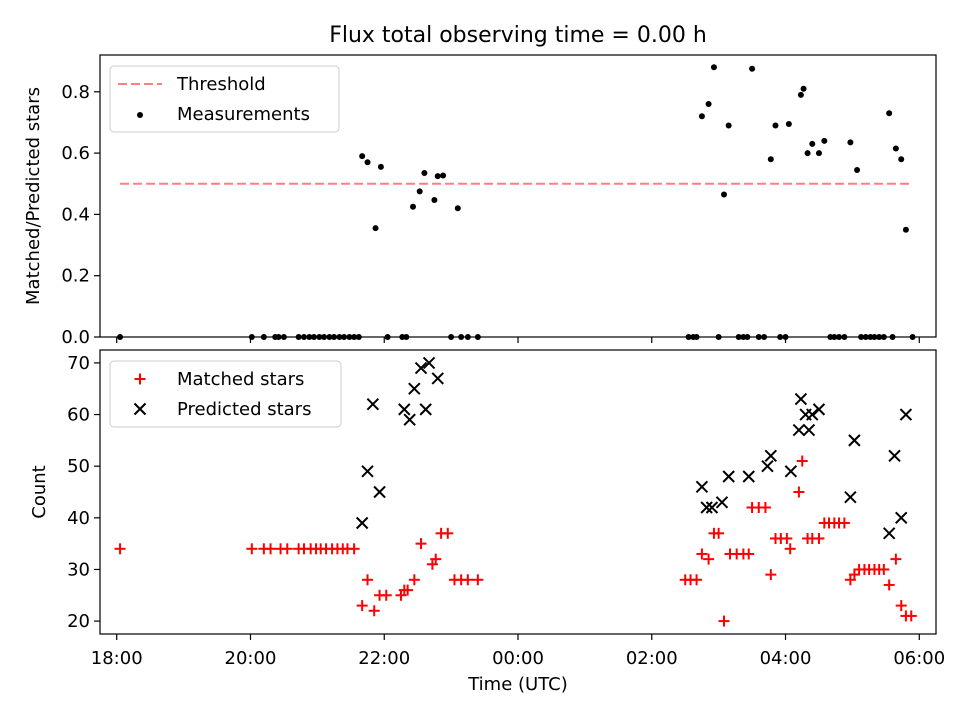  I want to click on top-y-tick-label: 0.4, so click(75, 214).